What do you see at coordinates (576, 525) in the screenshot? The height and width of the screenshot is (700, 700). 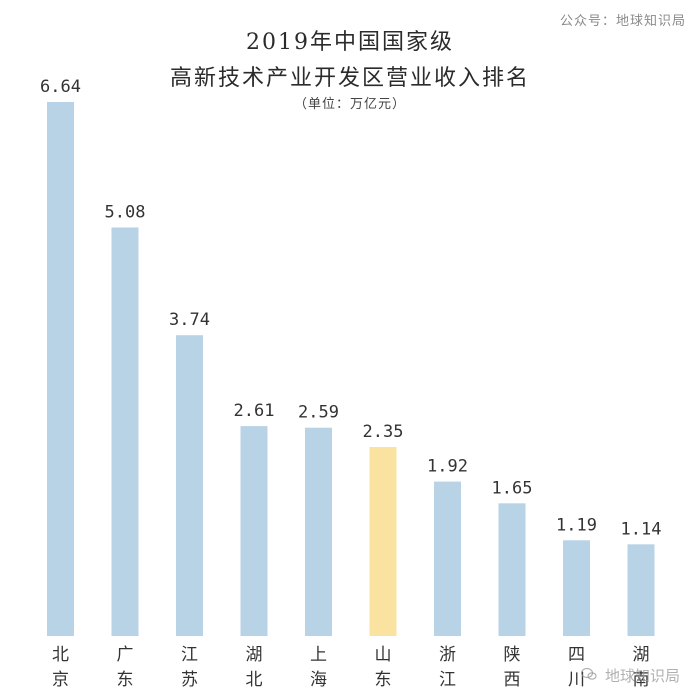 I see `value-label-9: 1.19` at bounding box center [576, 525].